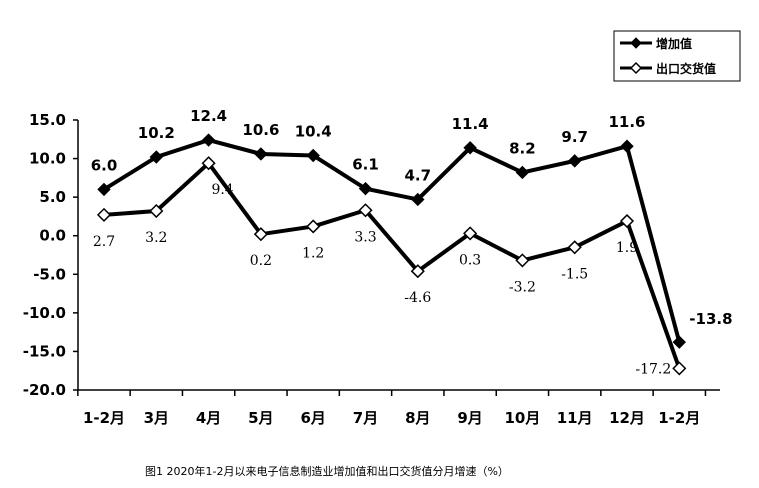 The height and width of the screenshot is (488, 759). I want to click on data-label-export: -1.5, so click(574, 274).